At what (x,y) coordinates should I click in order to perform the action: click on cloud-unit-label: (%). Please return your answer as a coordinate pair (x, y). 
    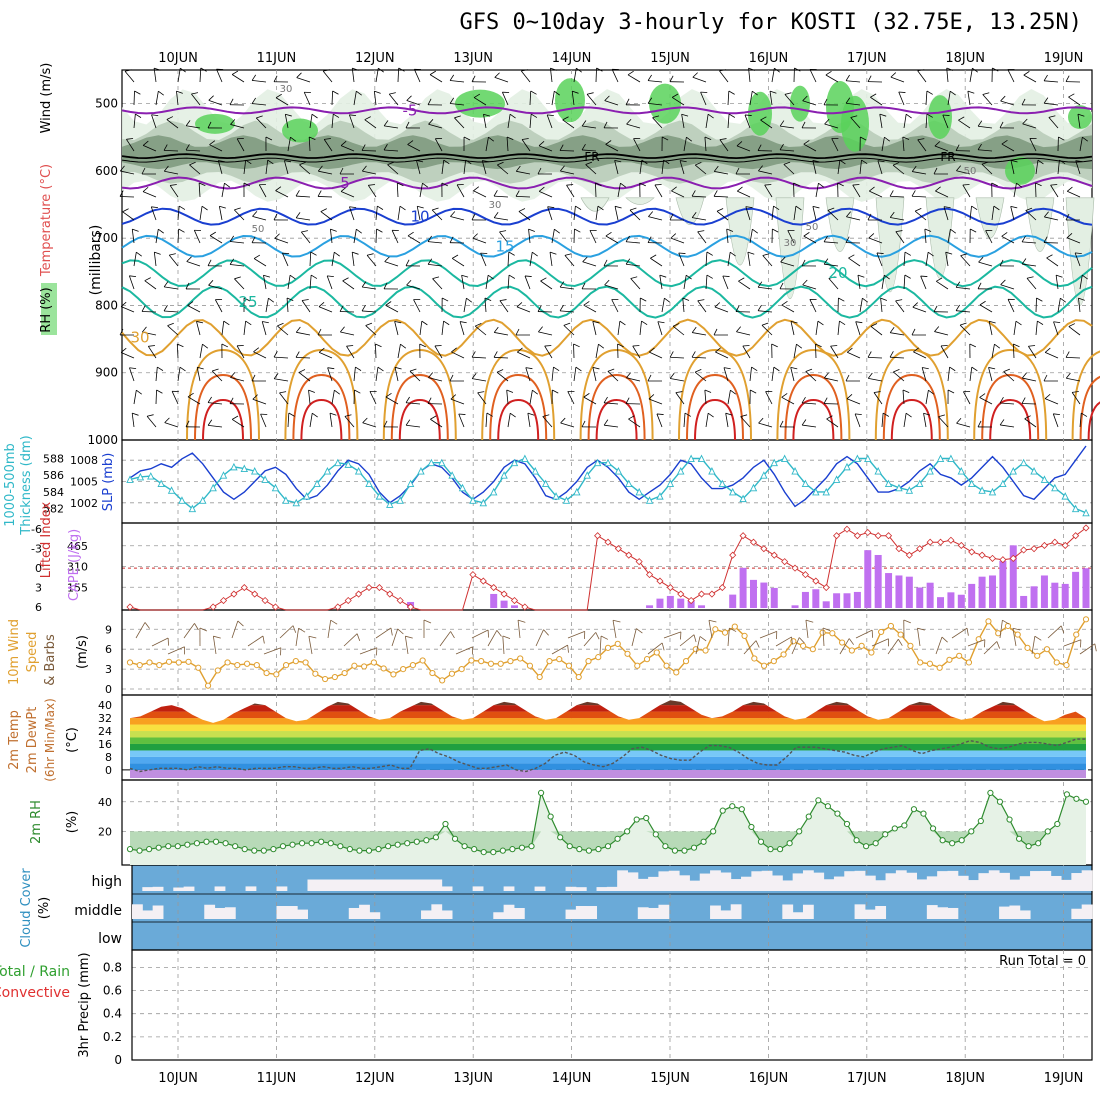
    Looking at the image, I should click on (44, 908).